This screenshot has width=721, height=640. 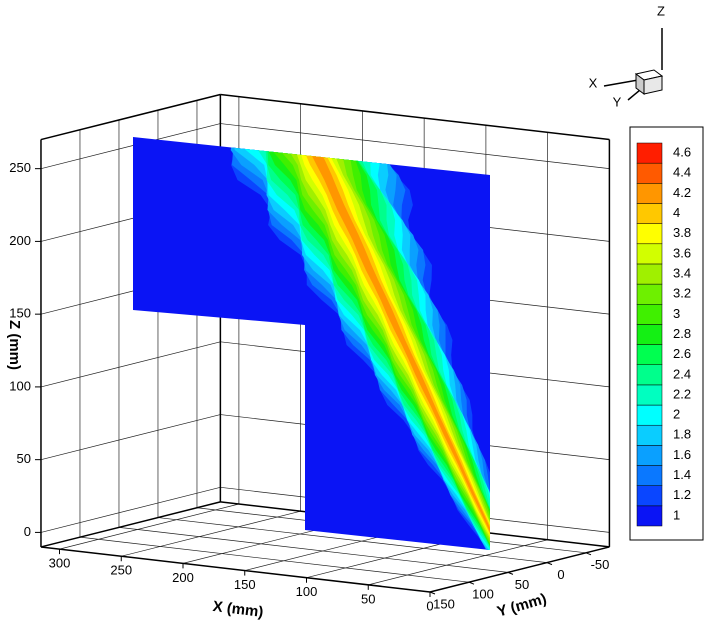 What do you see at coordinates (682, 152) in the screenshot?
I see `legend-label: 4.6` at bounding box center [682, 152].